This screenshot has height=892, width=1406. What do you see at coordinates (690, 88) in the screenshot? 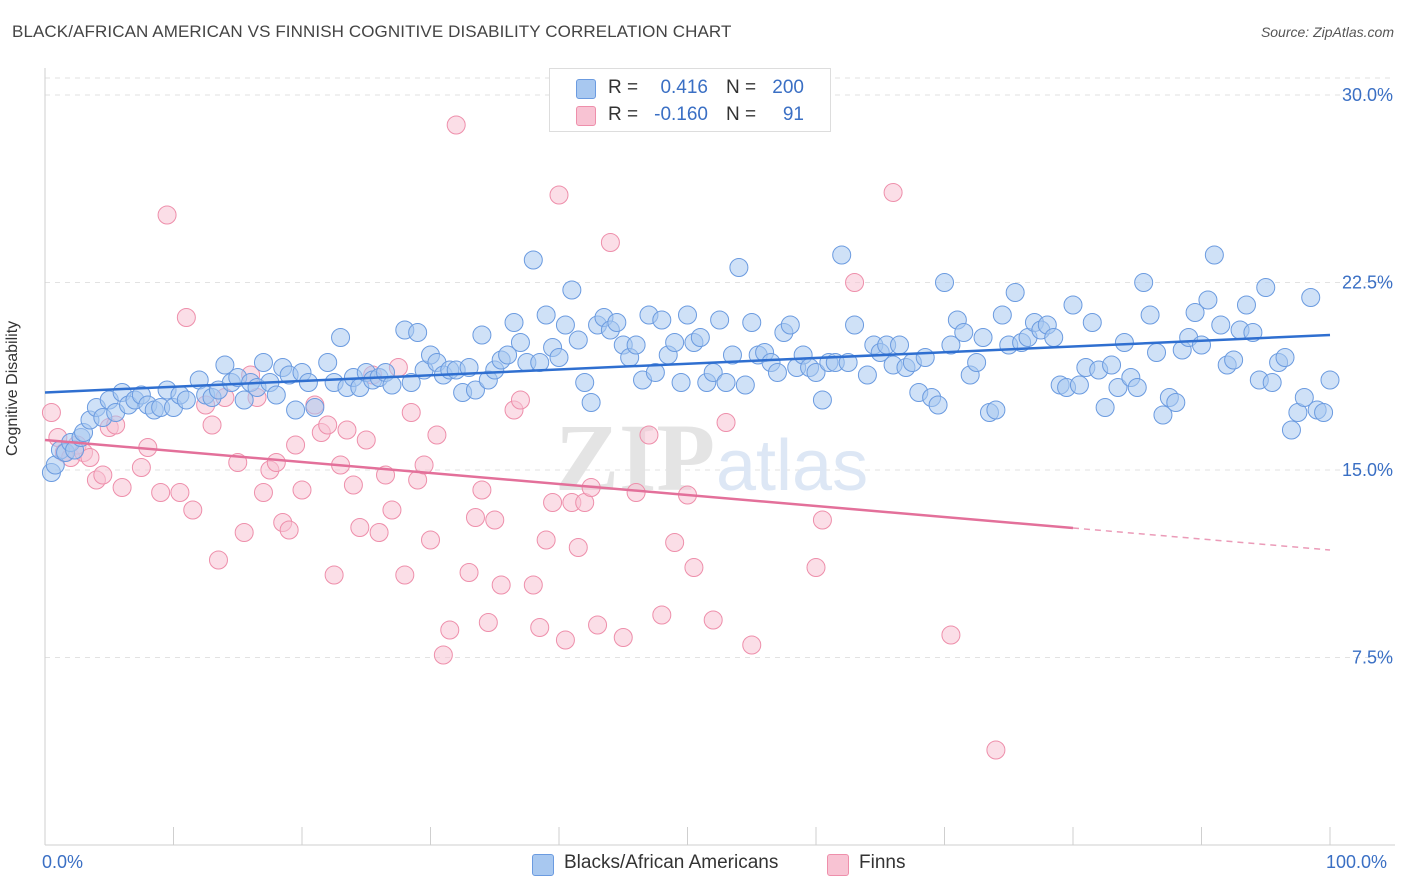
I see `stats-row-blacks: R = 0.416 N = 200` at bounding box center [690, 88].